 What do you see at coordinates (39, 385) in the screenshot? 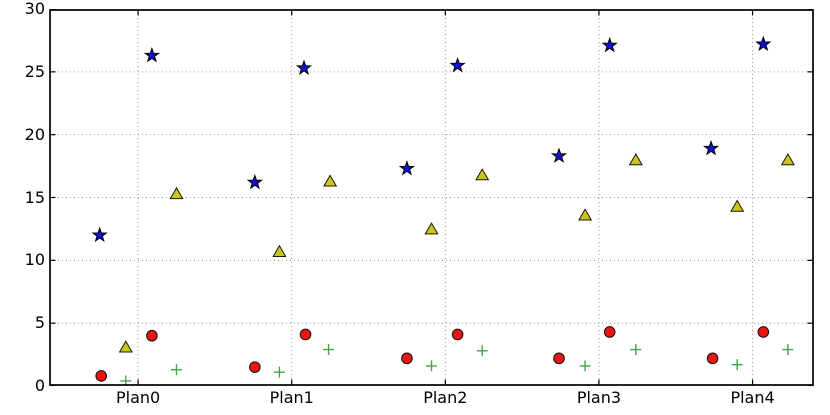
I see `y-tick-label: 0` at bounding box center [39, 385].